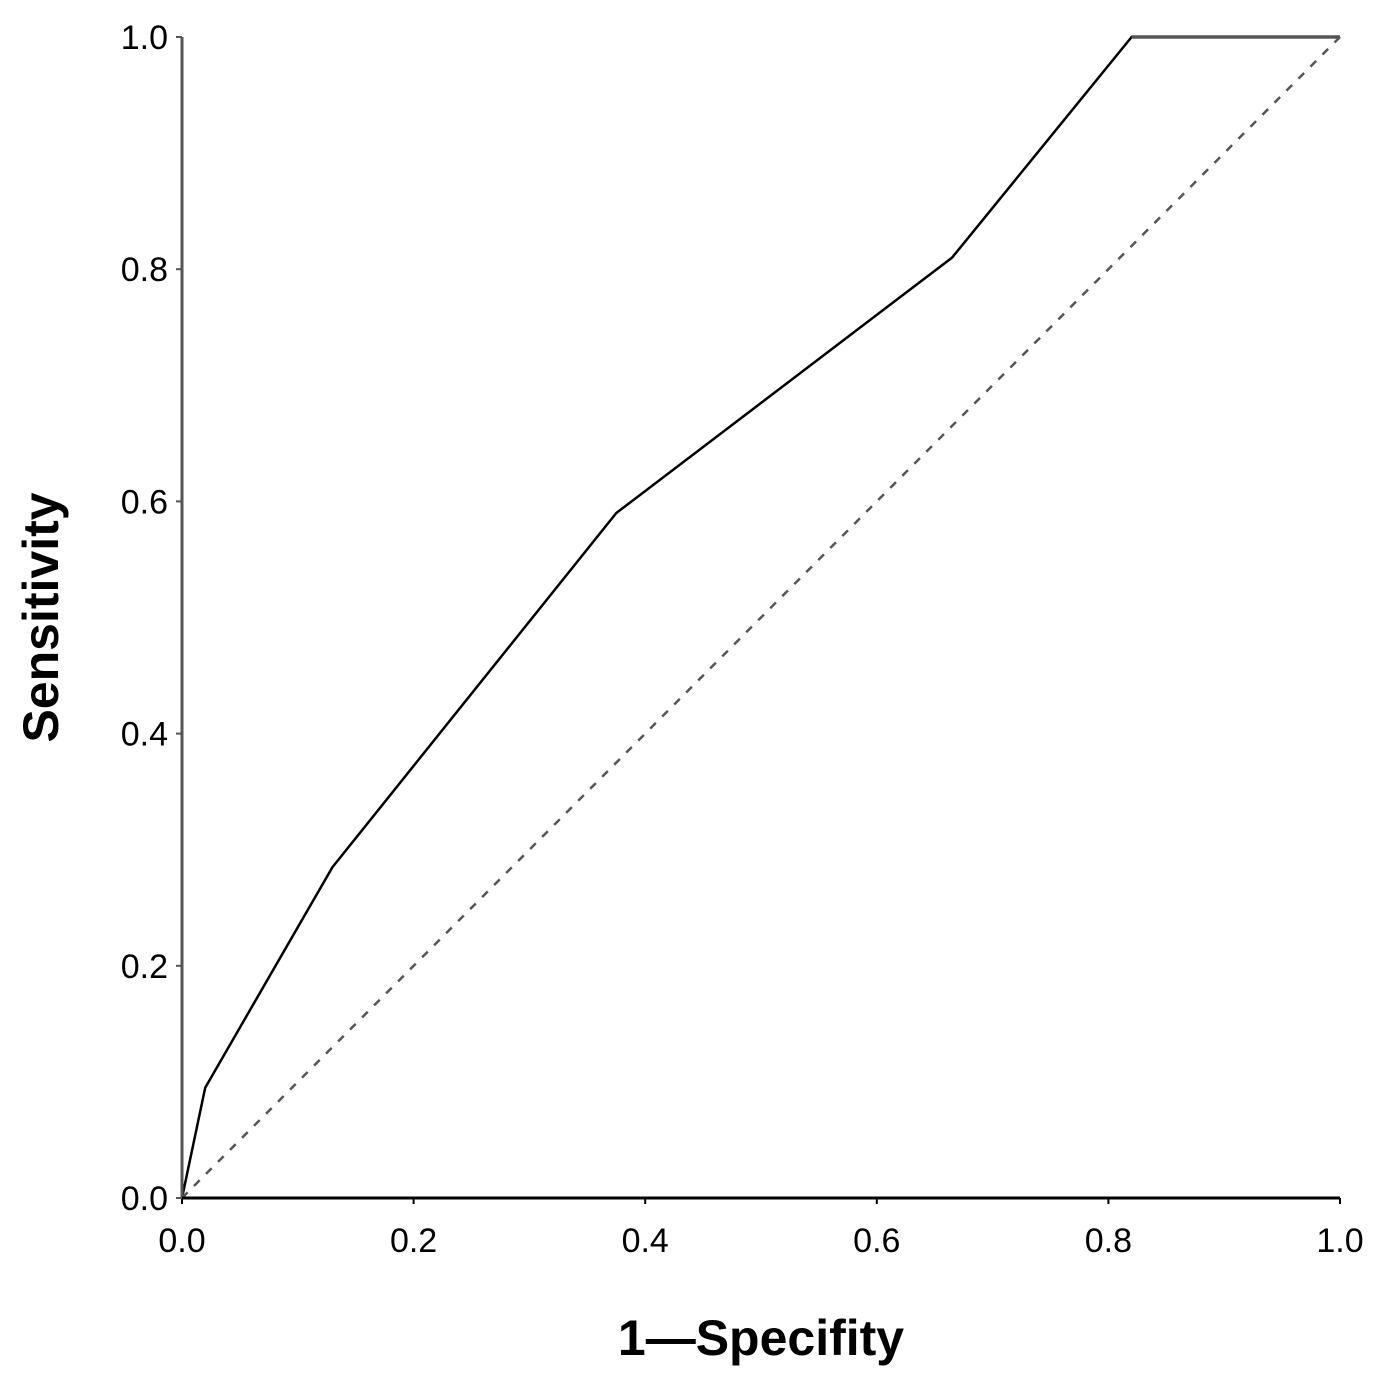 The width and height of the screenshot is (1382, 1382). I want to click on x-tick-label: 1.0, so click(1339, 1241).